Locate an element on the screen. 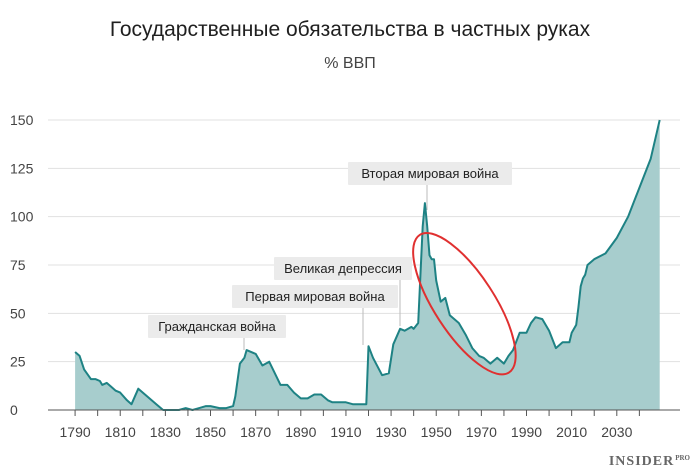  y-tick-label: 50 is located at coordinates (18, 313).